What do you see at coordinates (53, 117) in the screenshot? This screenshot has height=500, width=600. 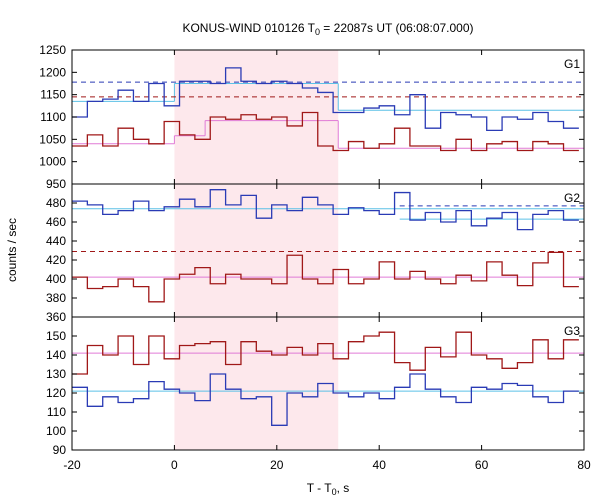 I see `y-tick-label: 1100` at bounding box center [53, 117].